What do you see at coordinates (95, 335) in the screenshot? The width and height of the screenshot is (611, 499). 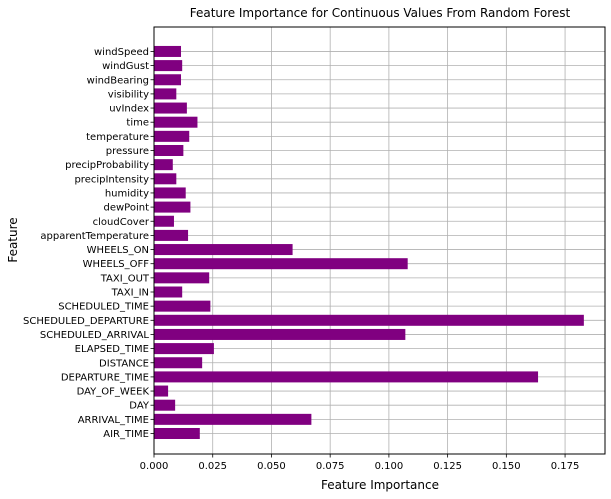 I see `y-tick-label: SCHEDULED_ARRIVAL` at bounding box center [95, 335].